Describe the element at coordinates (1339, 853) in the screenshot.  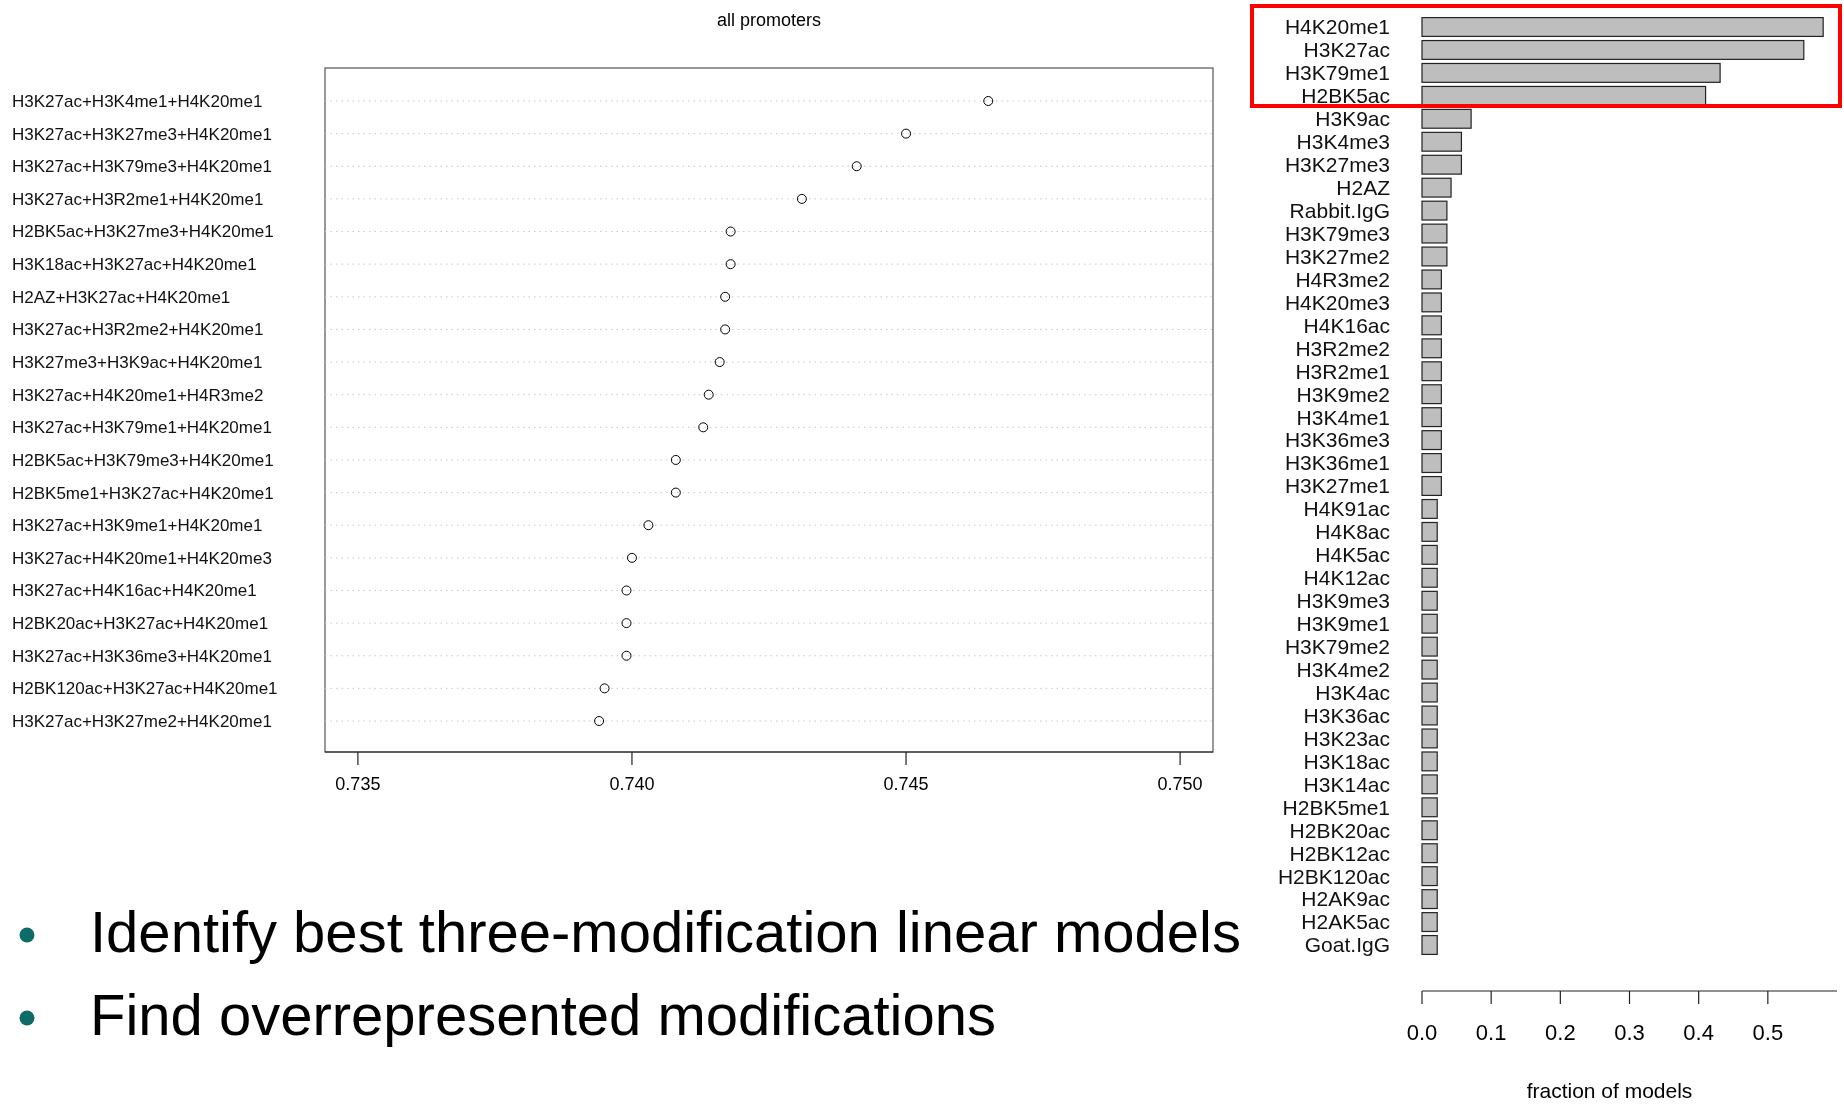
I see `y-tick-label: H2BK12ac` at that location.